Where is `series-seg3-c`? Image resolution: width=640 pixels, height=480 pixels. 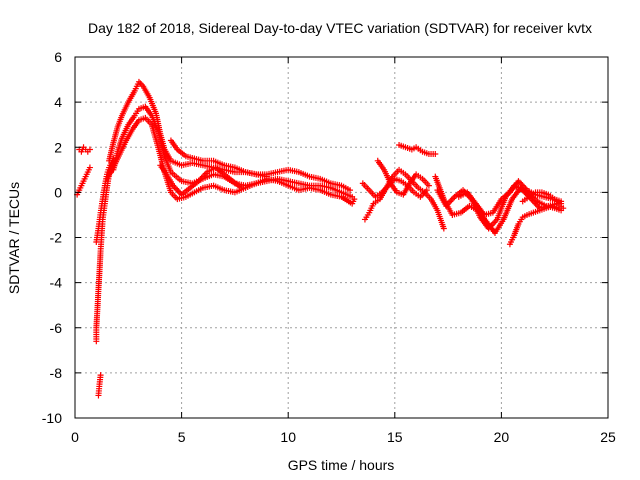
series-seg3-c is located at coordinates (510, 198).